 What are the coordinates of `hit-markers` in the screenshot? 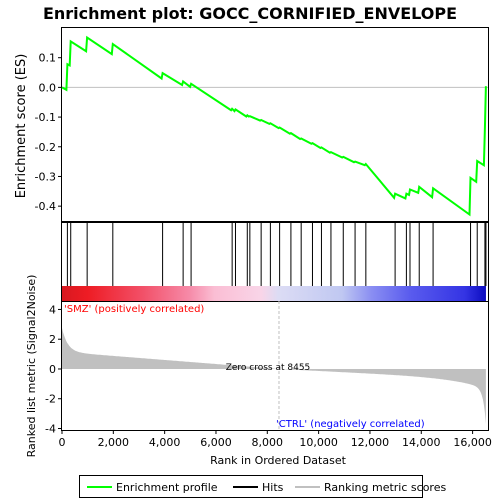 It's located at (276, 254).